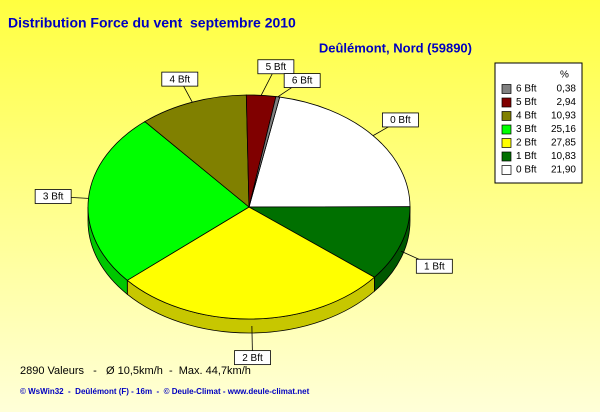 This screenshot has width=600, height=412. I want to click on legend-label: 3 Bft, so click(526, 129).